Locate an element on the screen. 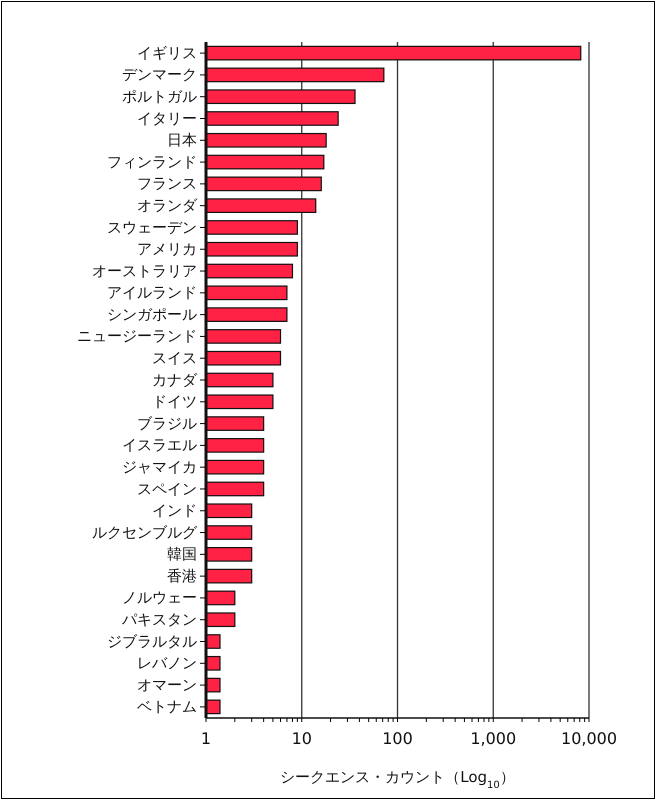  y-tick-label: デンマーク is located at coordinates (159, 75).